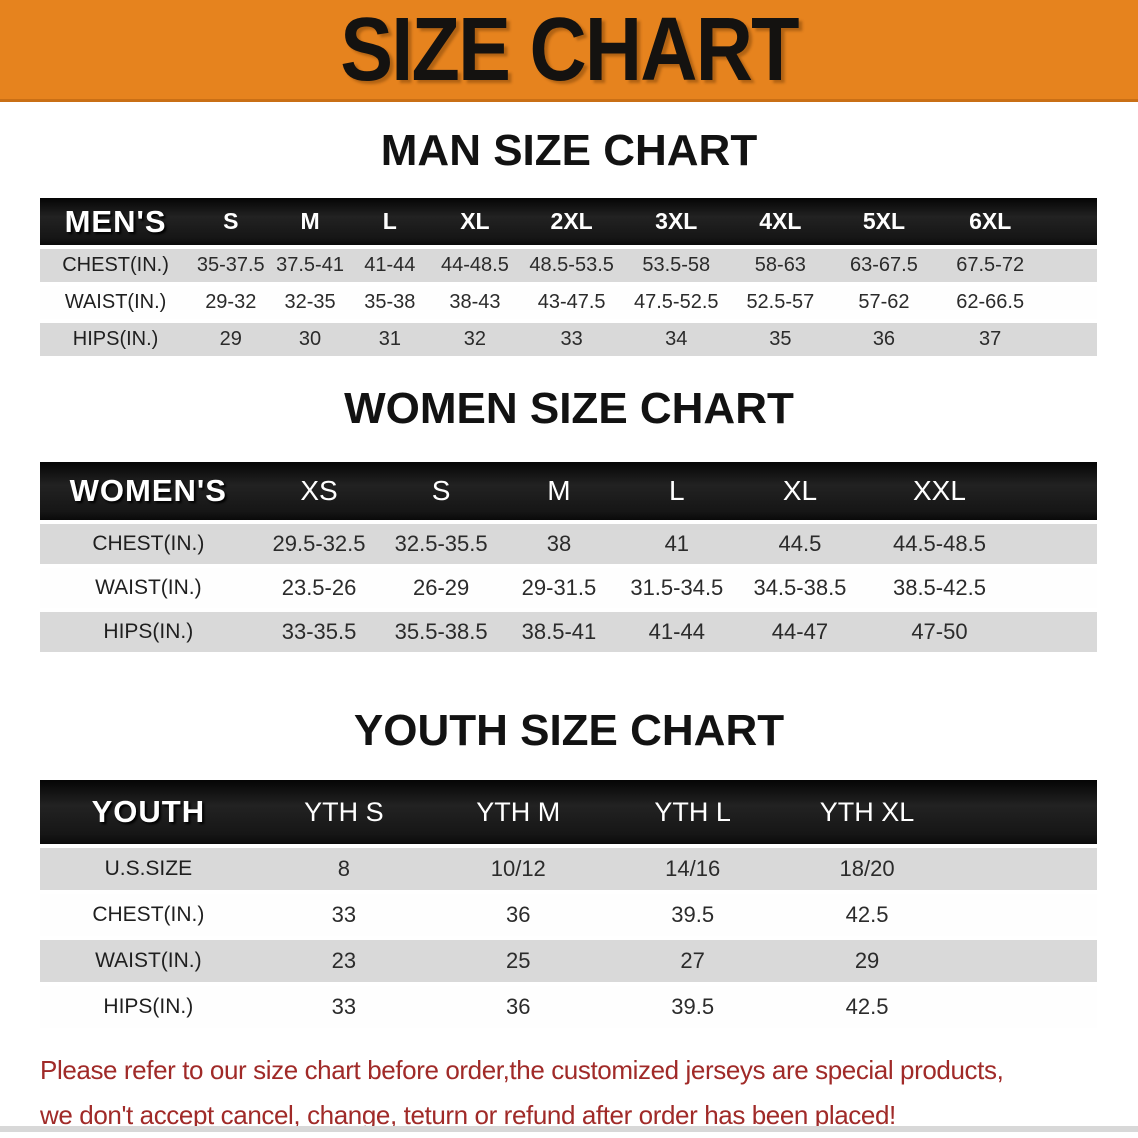 This screenshot has width=1138, height=1138. Describe the element at coordinates (569, 408) in the screenshot. I see `women-section-heading: WOMEN SIZE CHART` at that location.